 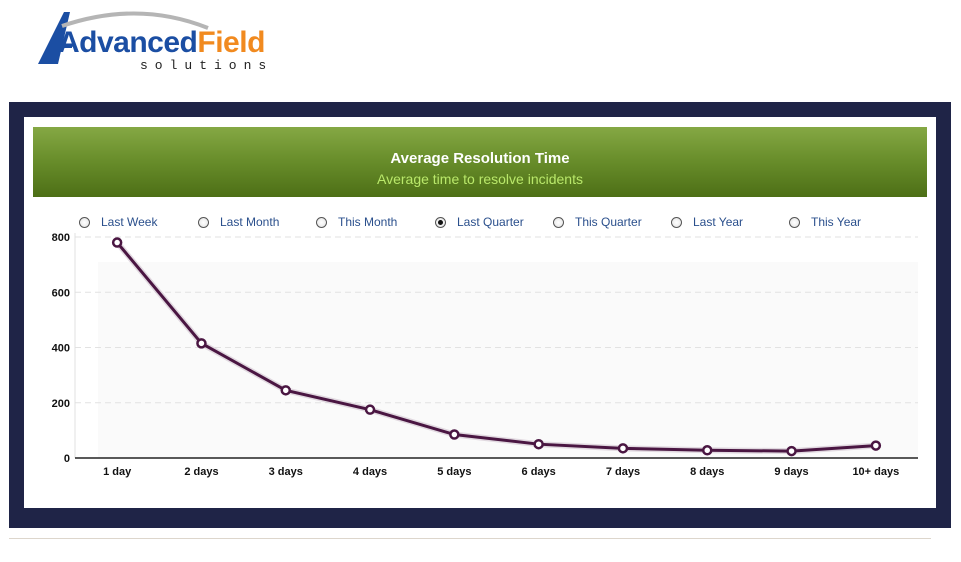 I want to click on logo-word-advanced: Advanced, so click(x=128, y=42).